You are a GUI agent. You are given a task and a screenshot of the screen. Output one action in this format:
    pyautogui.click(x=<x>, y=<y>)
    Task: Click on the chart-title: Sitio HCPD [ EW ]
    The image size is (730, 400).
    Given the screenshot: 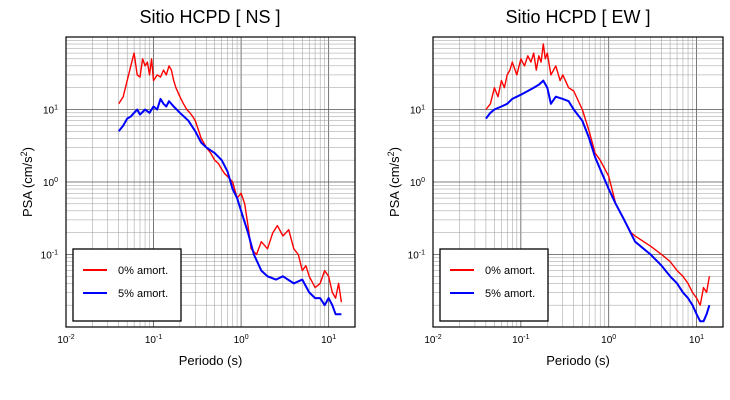 What is the action you would take?
    pyautogui.click(x=577, y=17)
    